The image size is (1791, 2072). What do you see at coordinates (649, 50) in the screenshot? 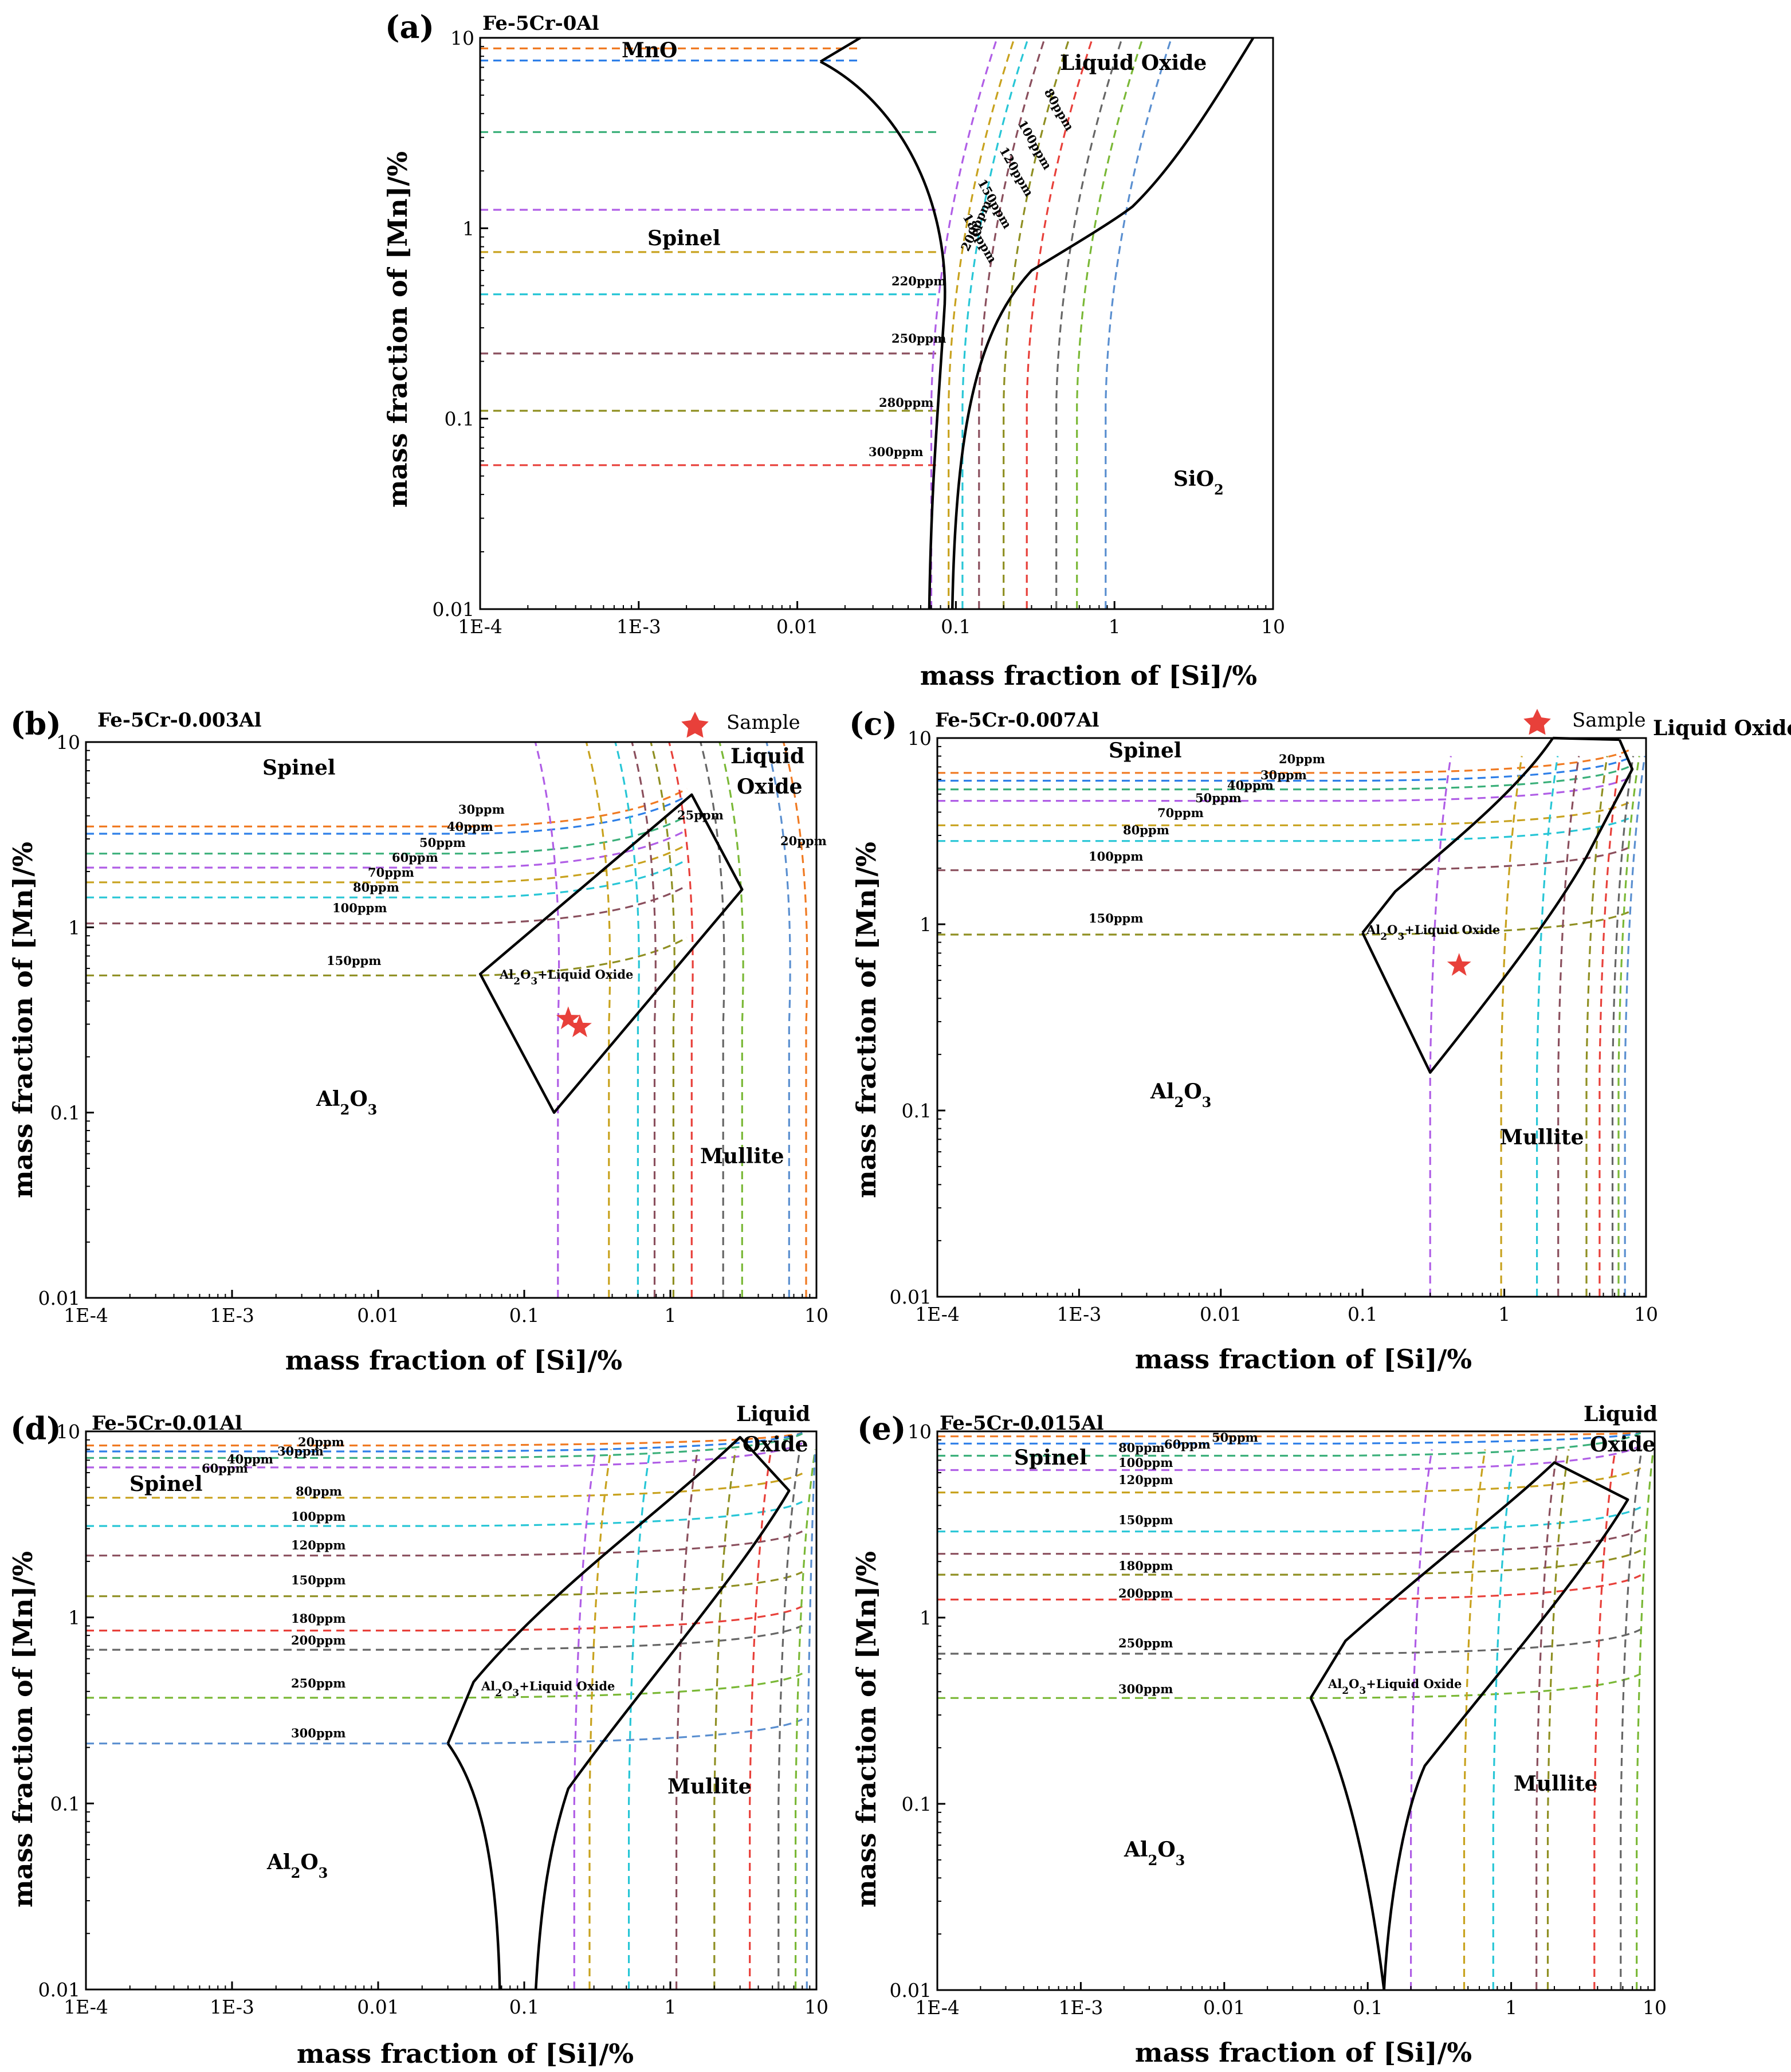
I see `region-label-mno: MnO` at bounding box center [649, 50].